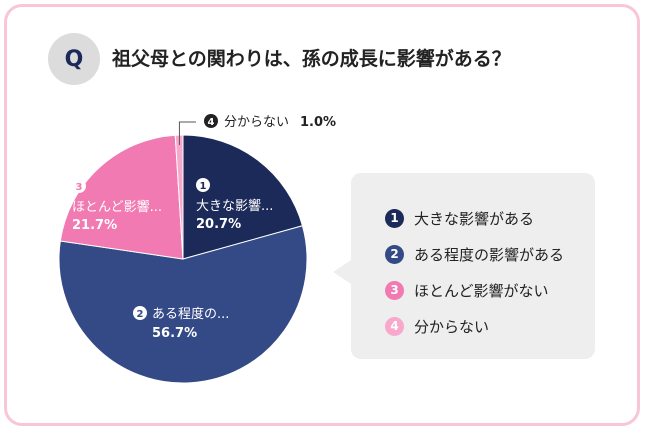  What do you see at coordinates (489, 254) in the screenshot?
I see `legend-label-2: ある程度の影響がある` at bounding box center [489, 254].